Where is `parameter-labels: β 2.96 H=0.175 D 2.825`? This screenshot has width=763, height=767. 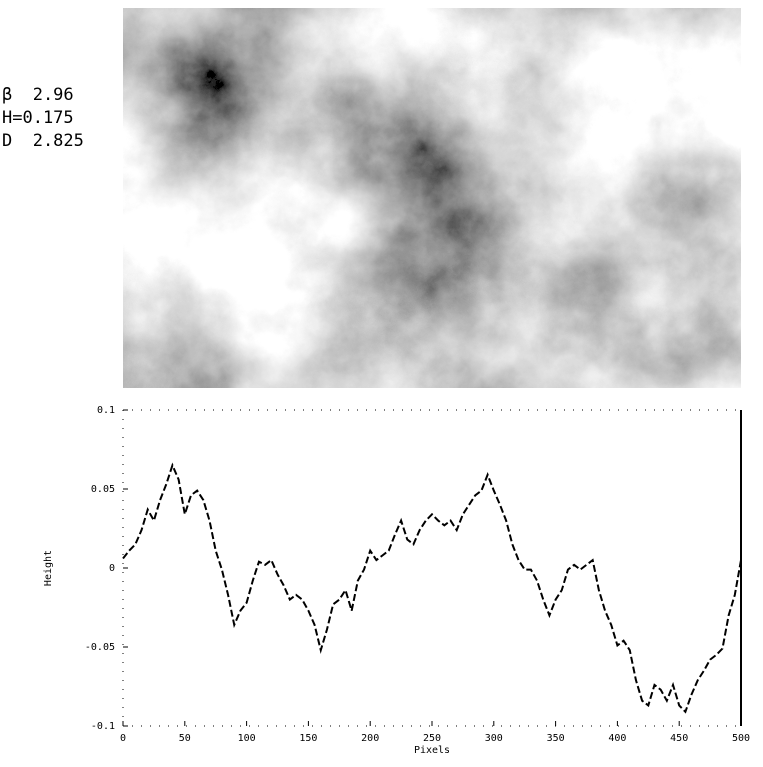 parameter-labels: β 2.96 H=0.175 D 2.825 is located at coordinates (43, 118).